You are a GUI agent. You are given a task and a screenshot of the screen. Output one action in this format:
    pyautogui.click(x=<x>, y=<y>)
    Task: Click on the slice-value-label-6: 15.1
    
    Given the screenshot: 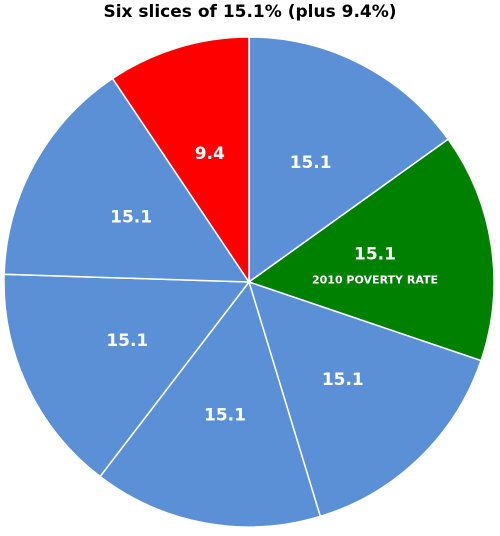 What is the action you would take?
    pyautogui.click(x=131, y=218)
    